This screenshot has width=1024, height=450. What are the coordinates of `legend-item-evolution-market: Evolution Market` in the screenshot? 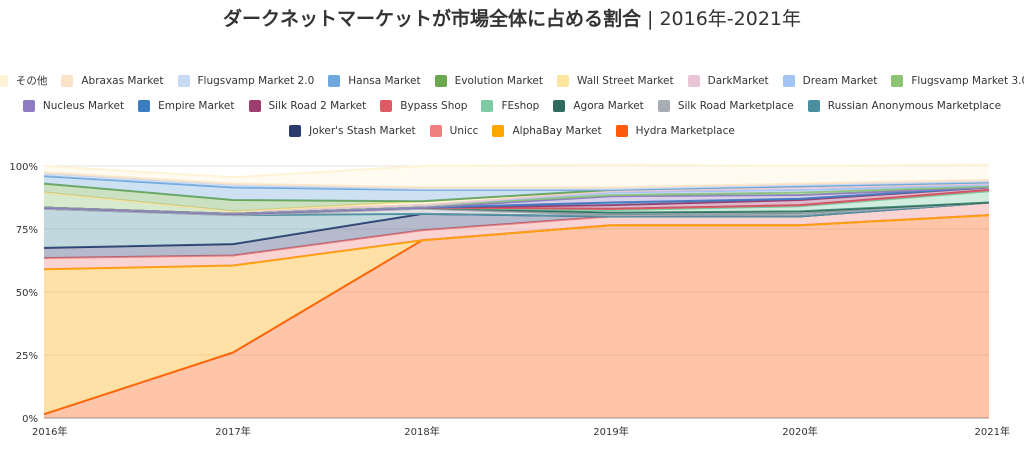 It's located at (488, 80).